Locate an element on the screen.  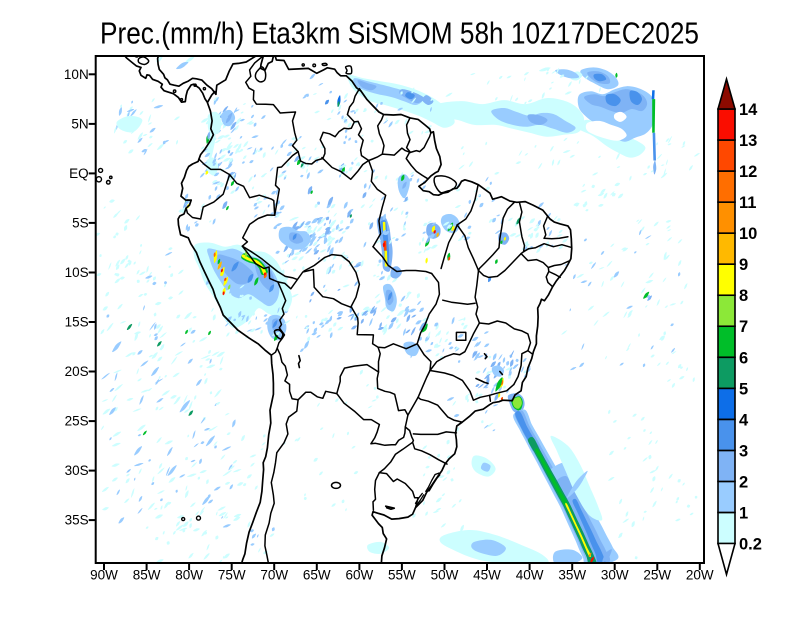
svg-text: 25W is located at coordinates (657, 575).